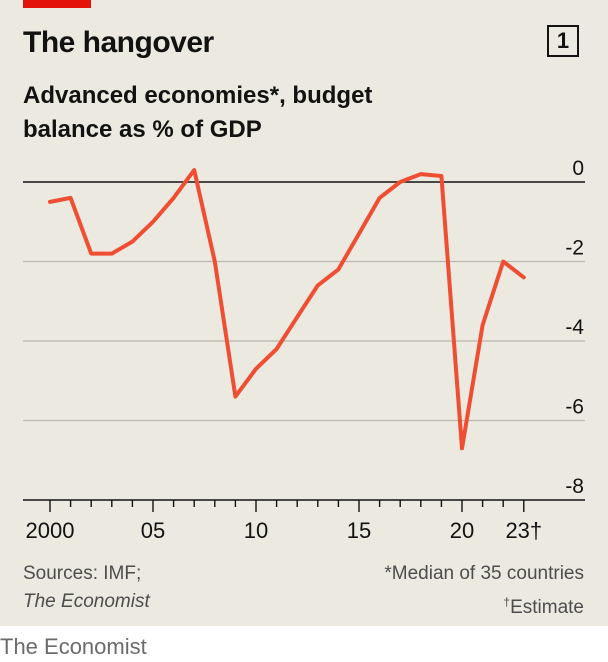  Describe the element at coordinates (82, 573) in the screenshot. I see `sources-line: Sources: IMF;` at that location.